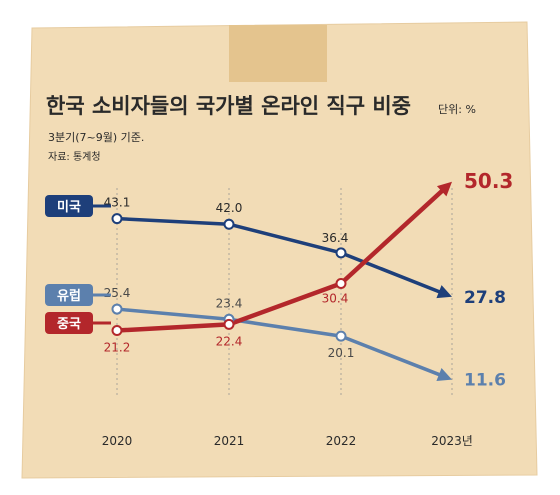  I want to click on legend-box-us, so click(69, 206).